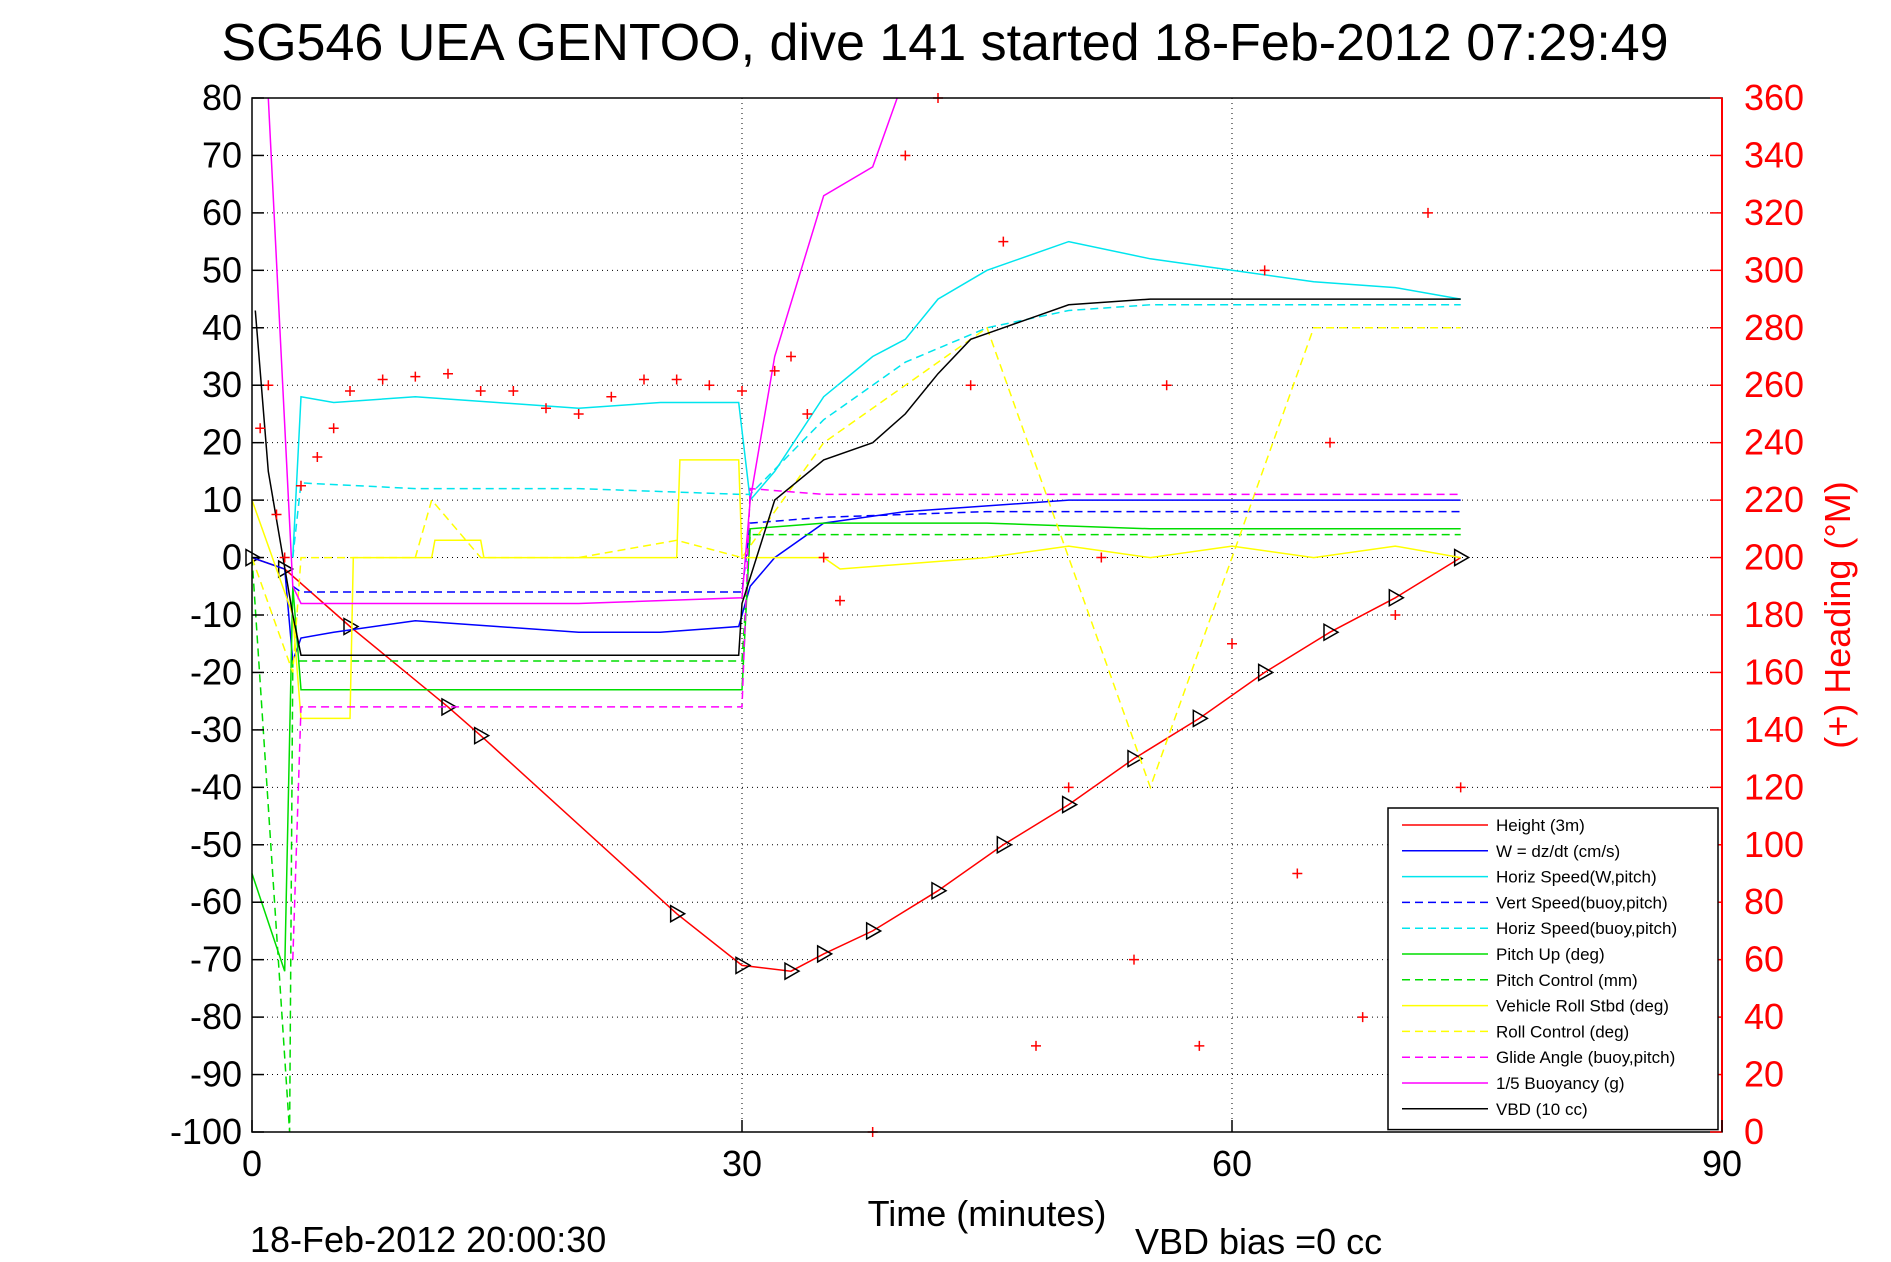  Describe the element at coordinates (1774, 327) in the screenshot. I see `y2-tick-label: 280` at that location.